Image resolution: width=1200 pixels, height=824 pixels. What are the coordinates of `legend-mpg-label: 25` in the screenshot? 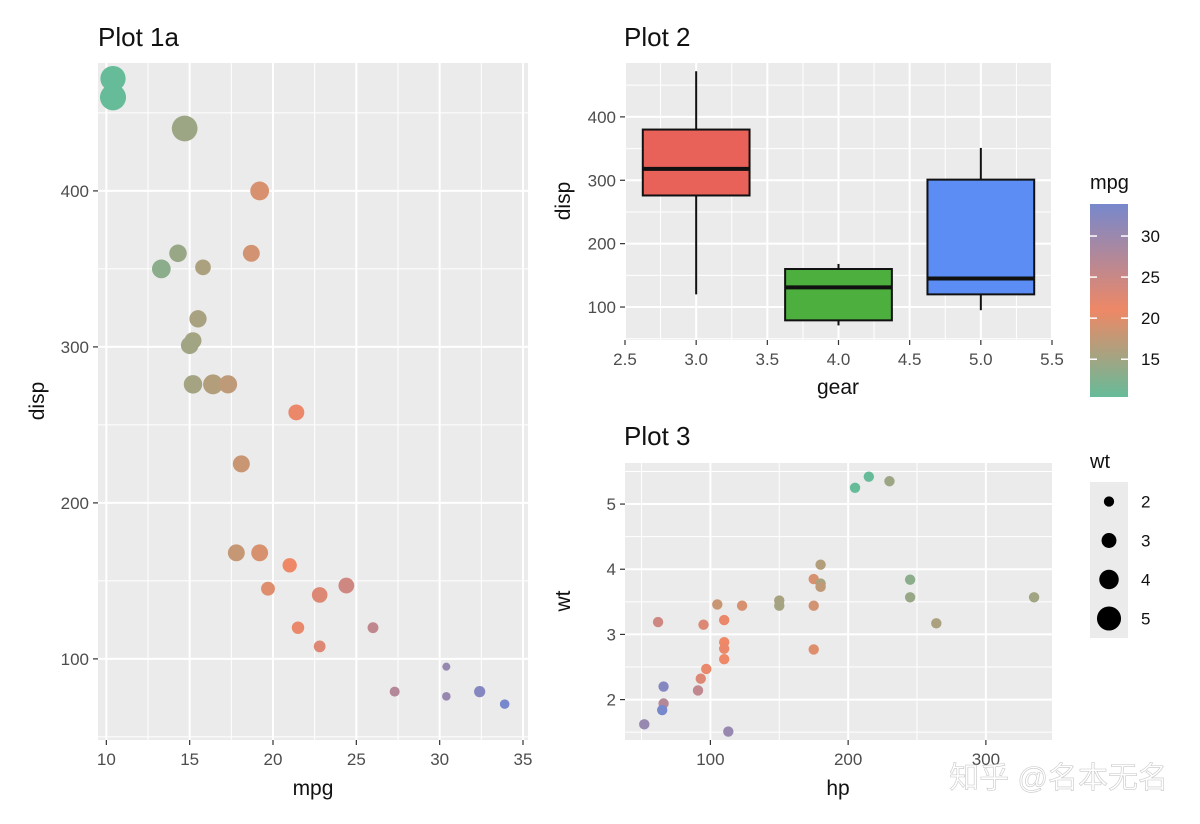 It's located at (1150, 277).